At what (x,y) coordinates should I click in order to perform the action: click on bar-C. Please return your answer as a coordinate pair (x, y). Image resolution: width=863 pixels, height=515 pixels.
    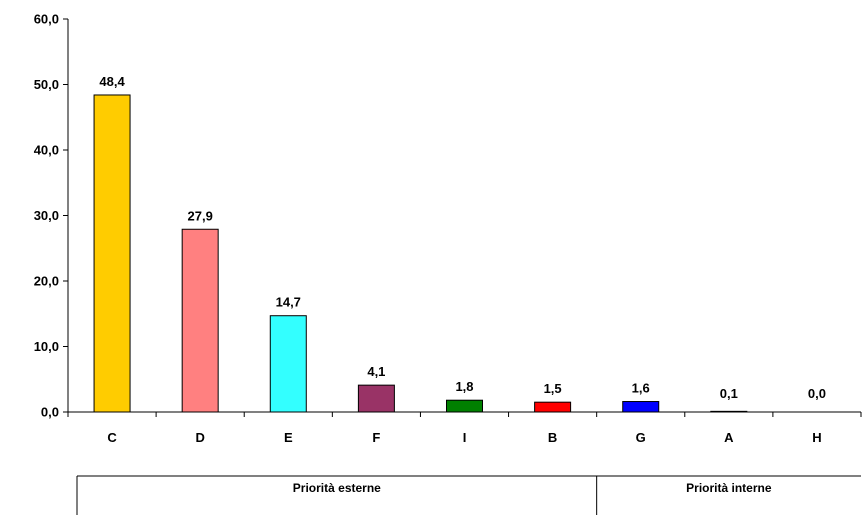
    Looking at the image, I should click on (112, 253).